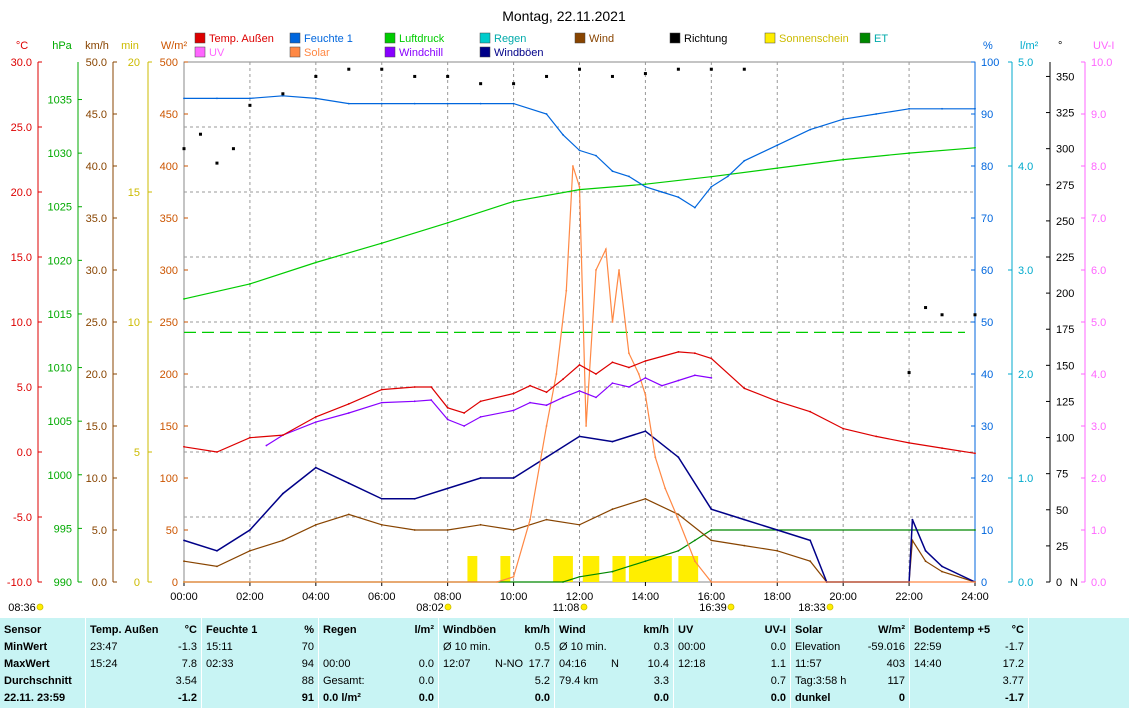 This screenshot has width=1129, height=708. Describe the element at coordinates (143, 630) in the screenshot. I see `table-header: Temp. Außen °C` at that location.